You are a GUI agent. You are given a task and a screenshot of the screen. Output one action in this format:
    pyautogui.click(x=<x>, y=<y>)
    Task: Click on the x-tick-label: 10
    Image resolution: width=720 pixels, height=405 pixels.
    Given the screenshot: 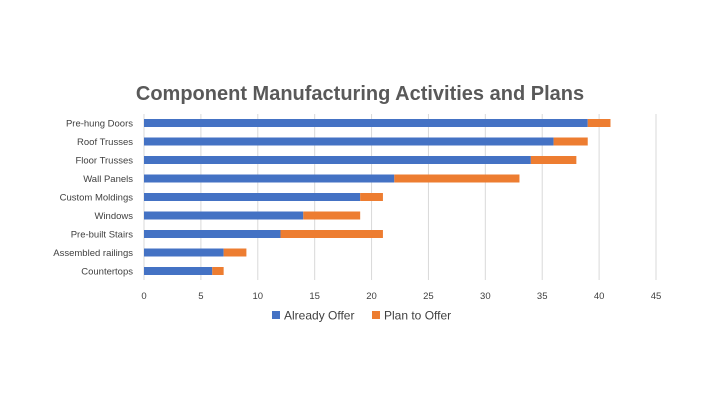 What is the action you would take?
    pyautogui.click(x=257, y=296)
    